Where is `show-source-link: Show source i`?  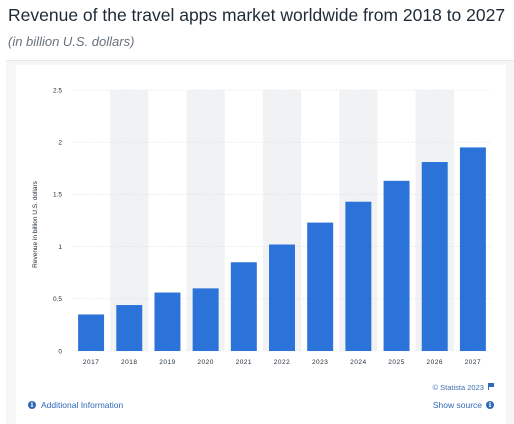 show-source-link: Show source i is located at coordinates (463, 405).